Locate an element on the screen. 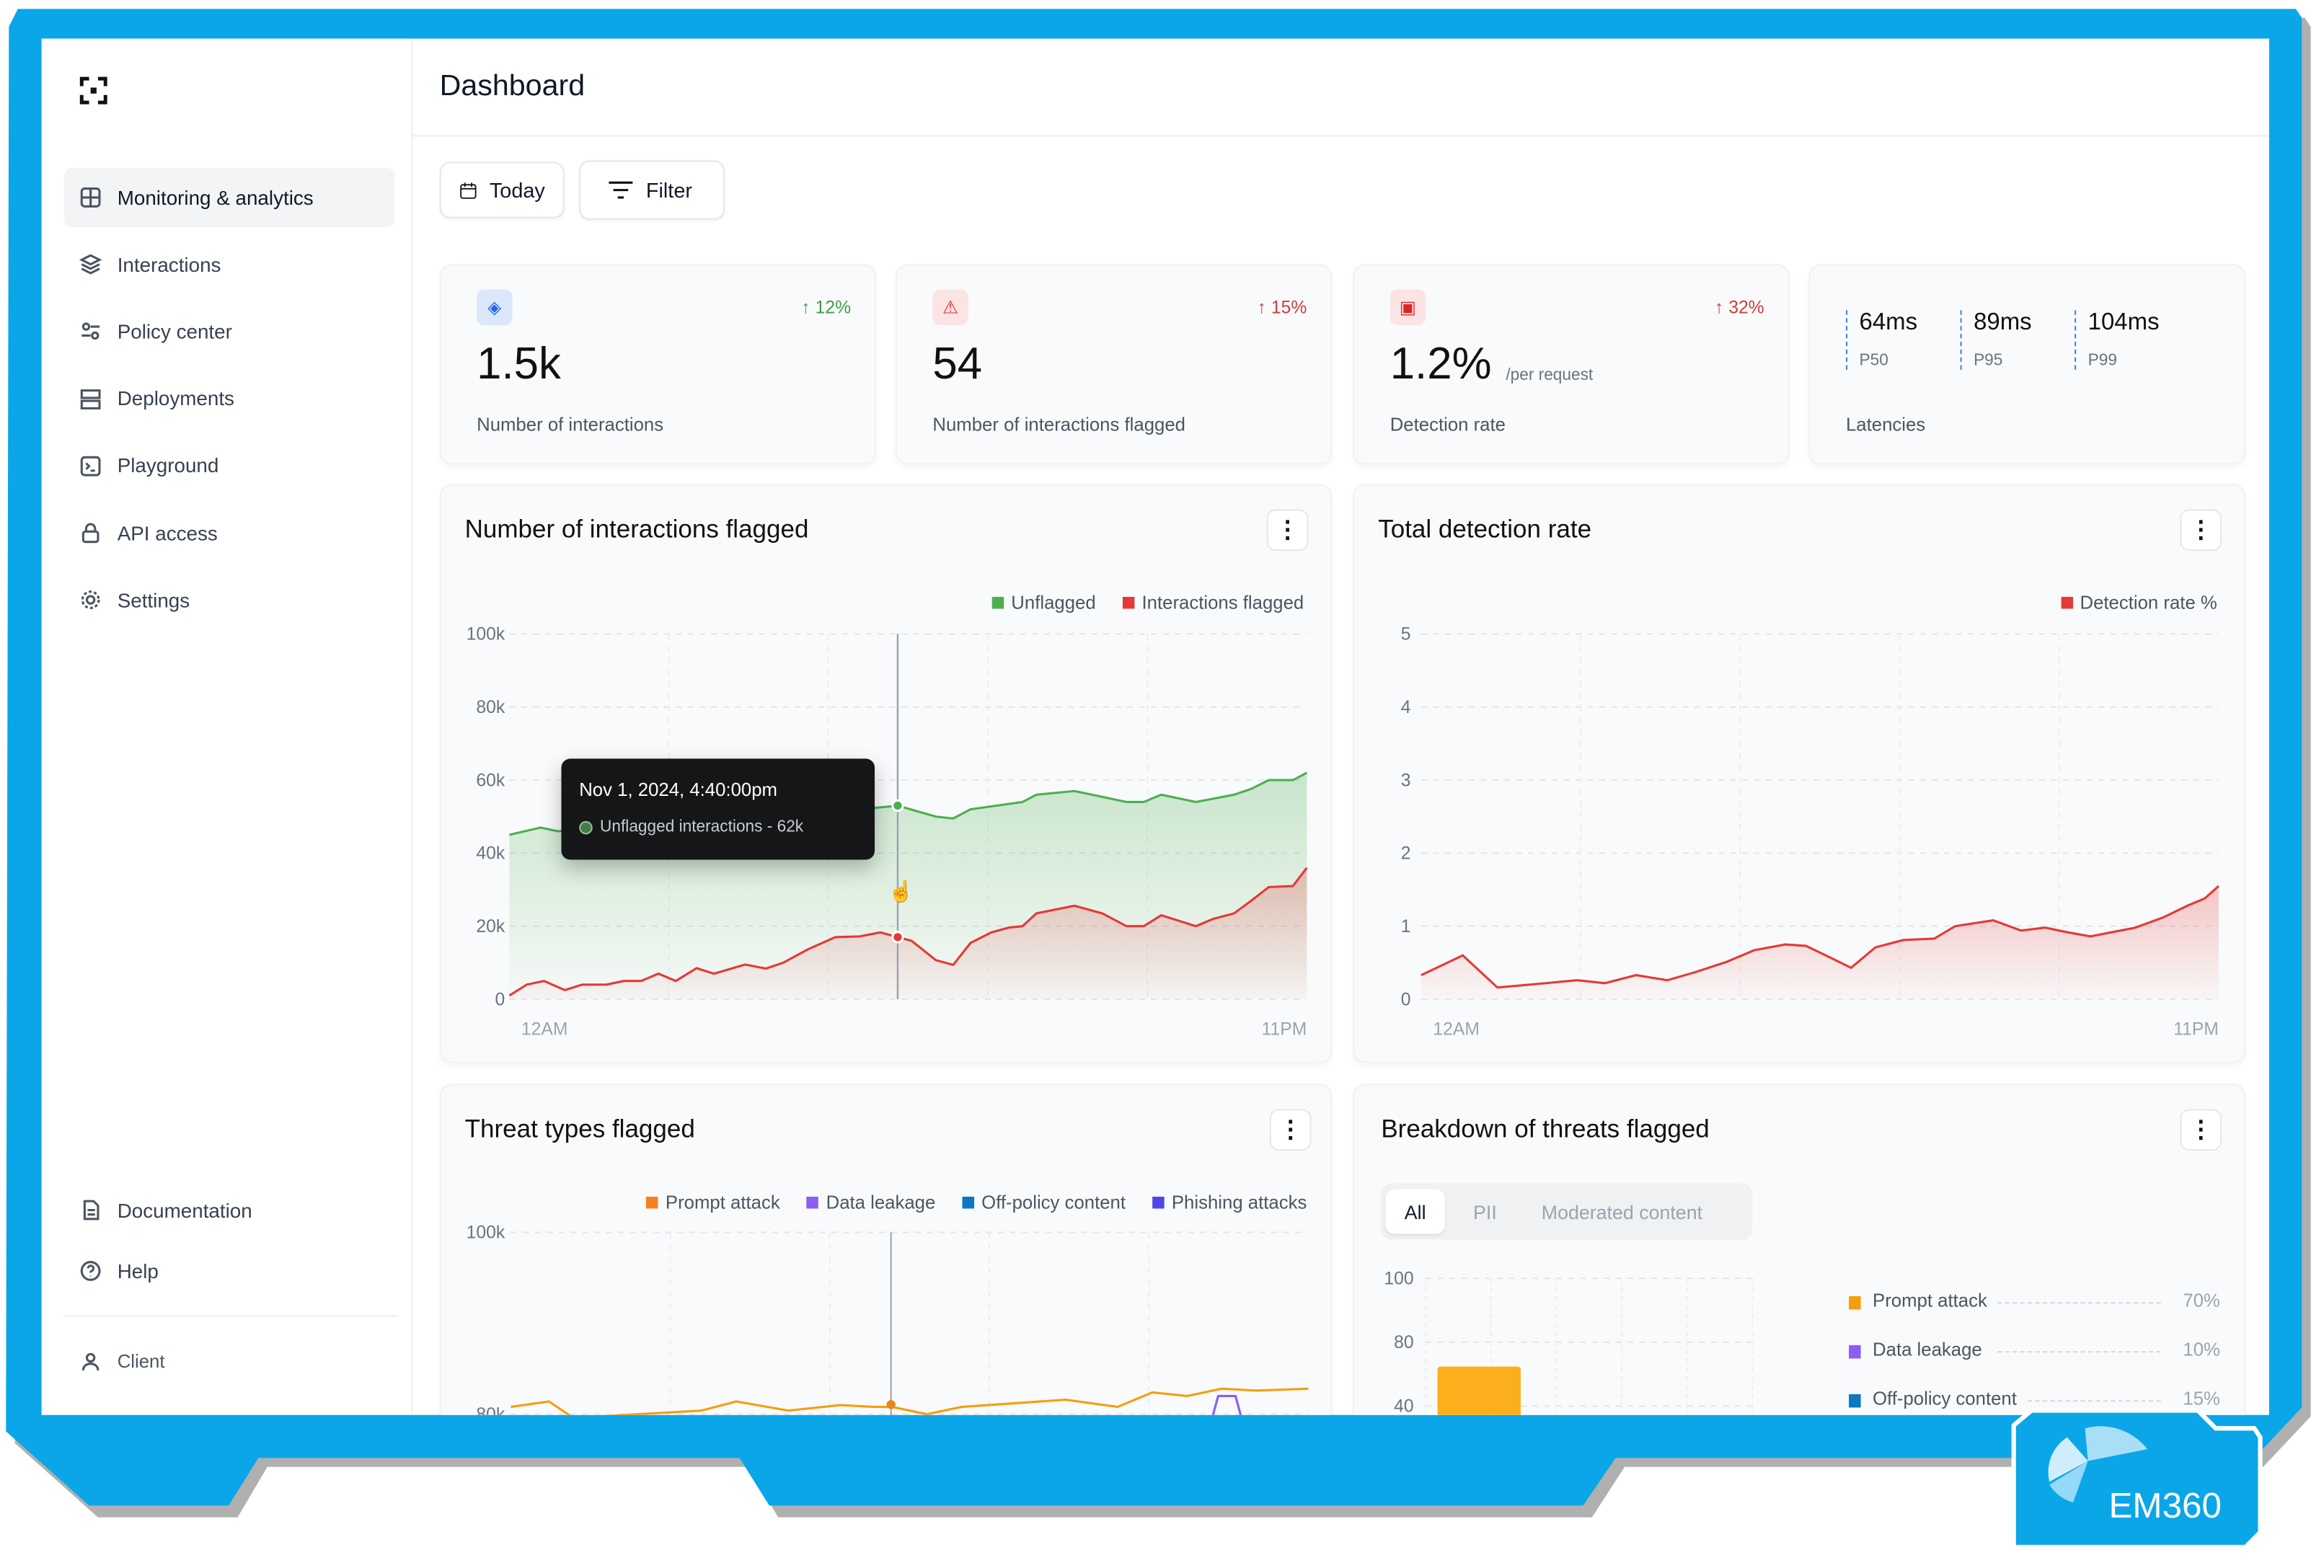  stat-label: Number of interactions is located at coordinates (570, 424).